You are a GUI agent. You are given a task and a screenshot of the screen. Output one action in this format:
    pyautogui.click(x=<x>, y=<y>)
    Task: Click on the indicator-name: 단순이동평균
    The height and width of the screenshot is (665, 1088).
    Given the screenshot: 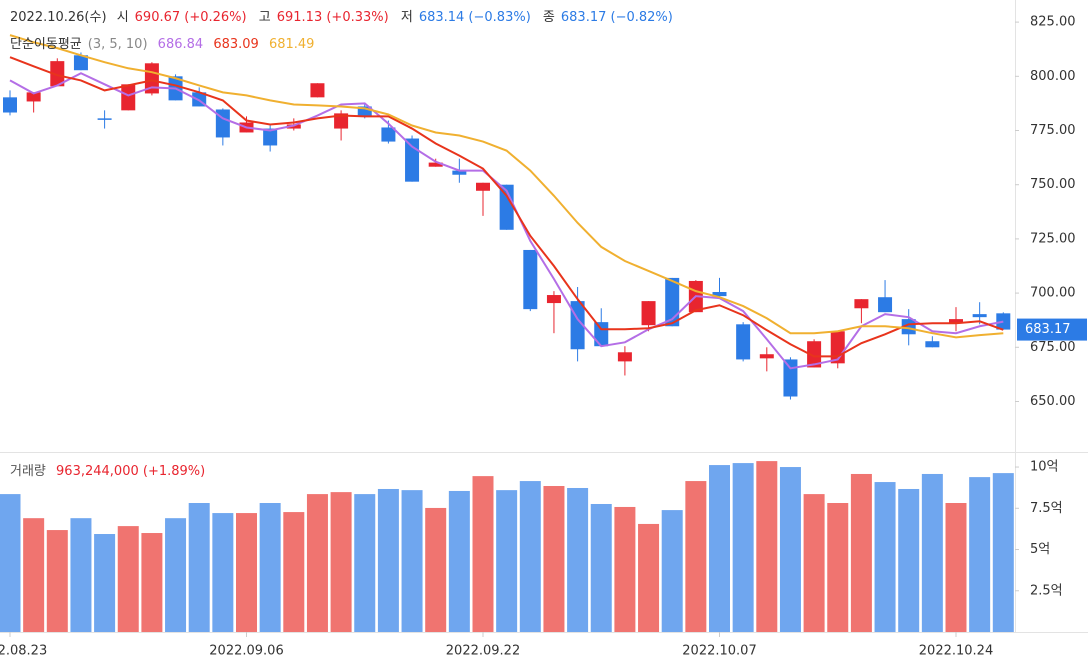 What is the action you would take?
    pyautogui.click(x=46, y=44)
    